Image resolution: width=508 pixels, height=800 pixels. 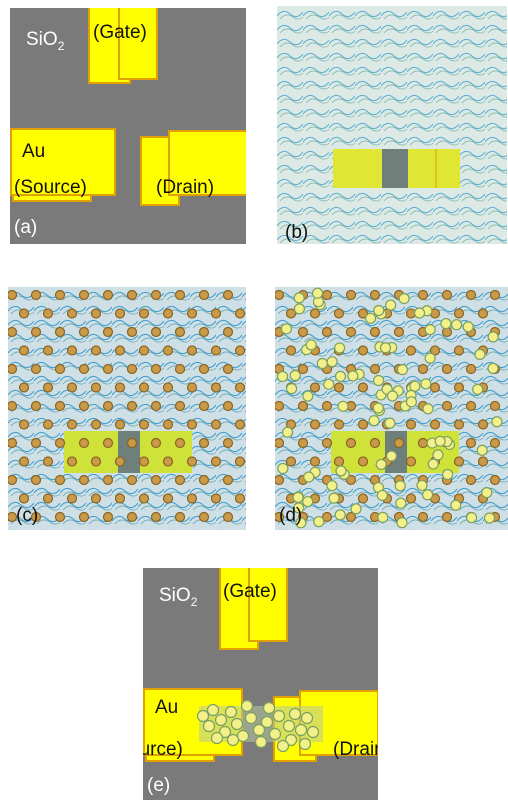 What do you see at coordinates (297, 232) in the screenshot?
I see `panel-label-b: (b)` at bounding box center [297, 232].